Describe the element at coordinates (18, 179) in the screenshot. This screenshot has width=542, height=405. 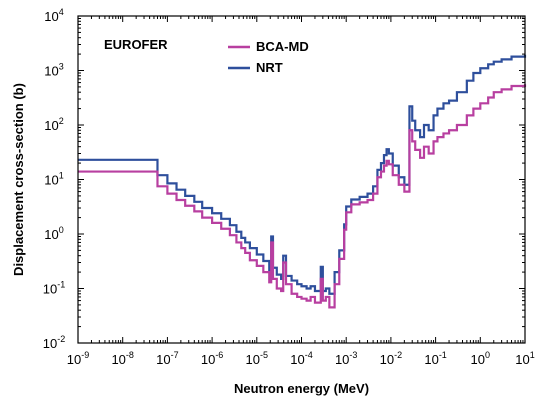
I see `y-axis-label: Displacement cross-section (b)` at that location.